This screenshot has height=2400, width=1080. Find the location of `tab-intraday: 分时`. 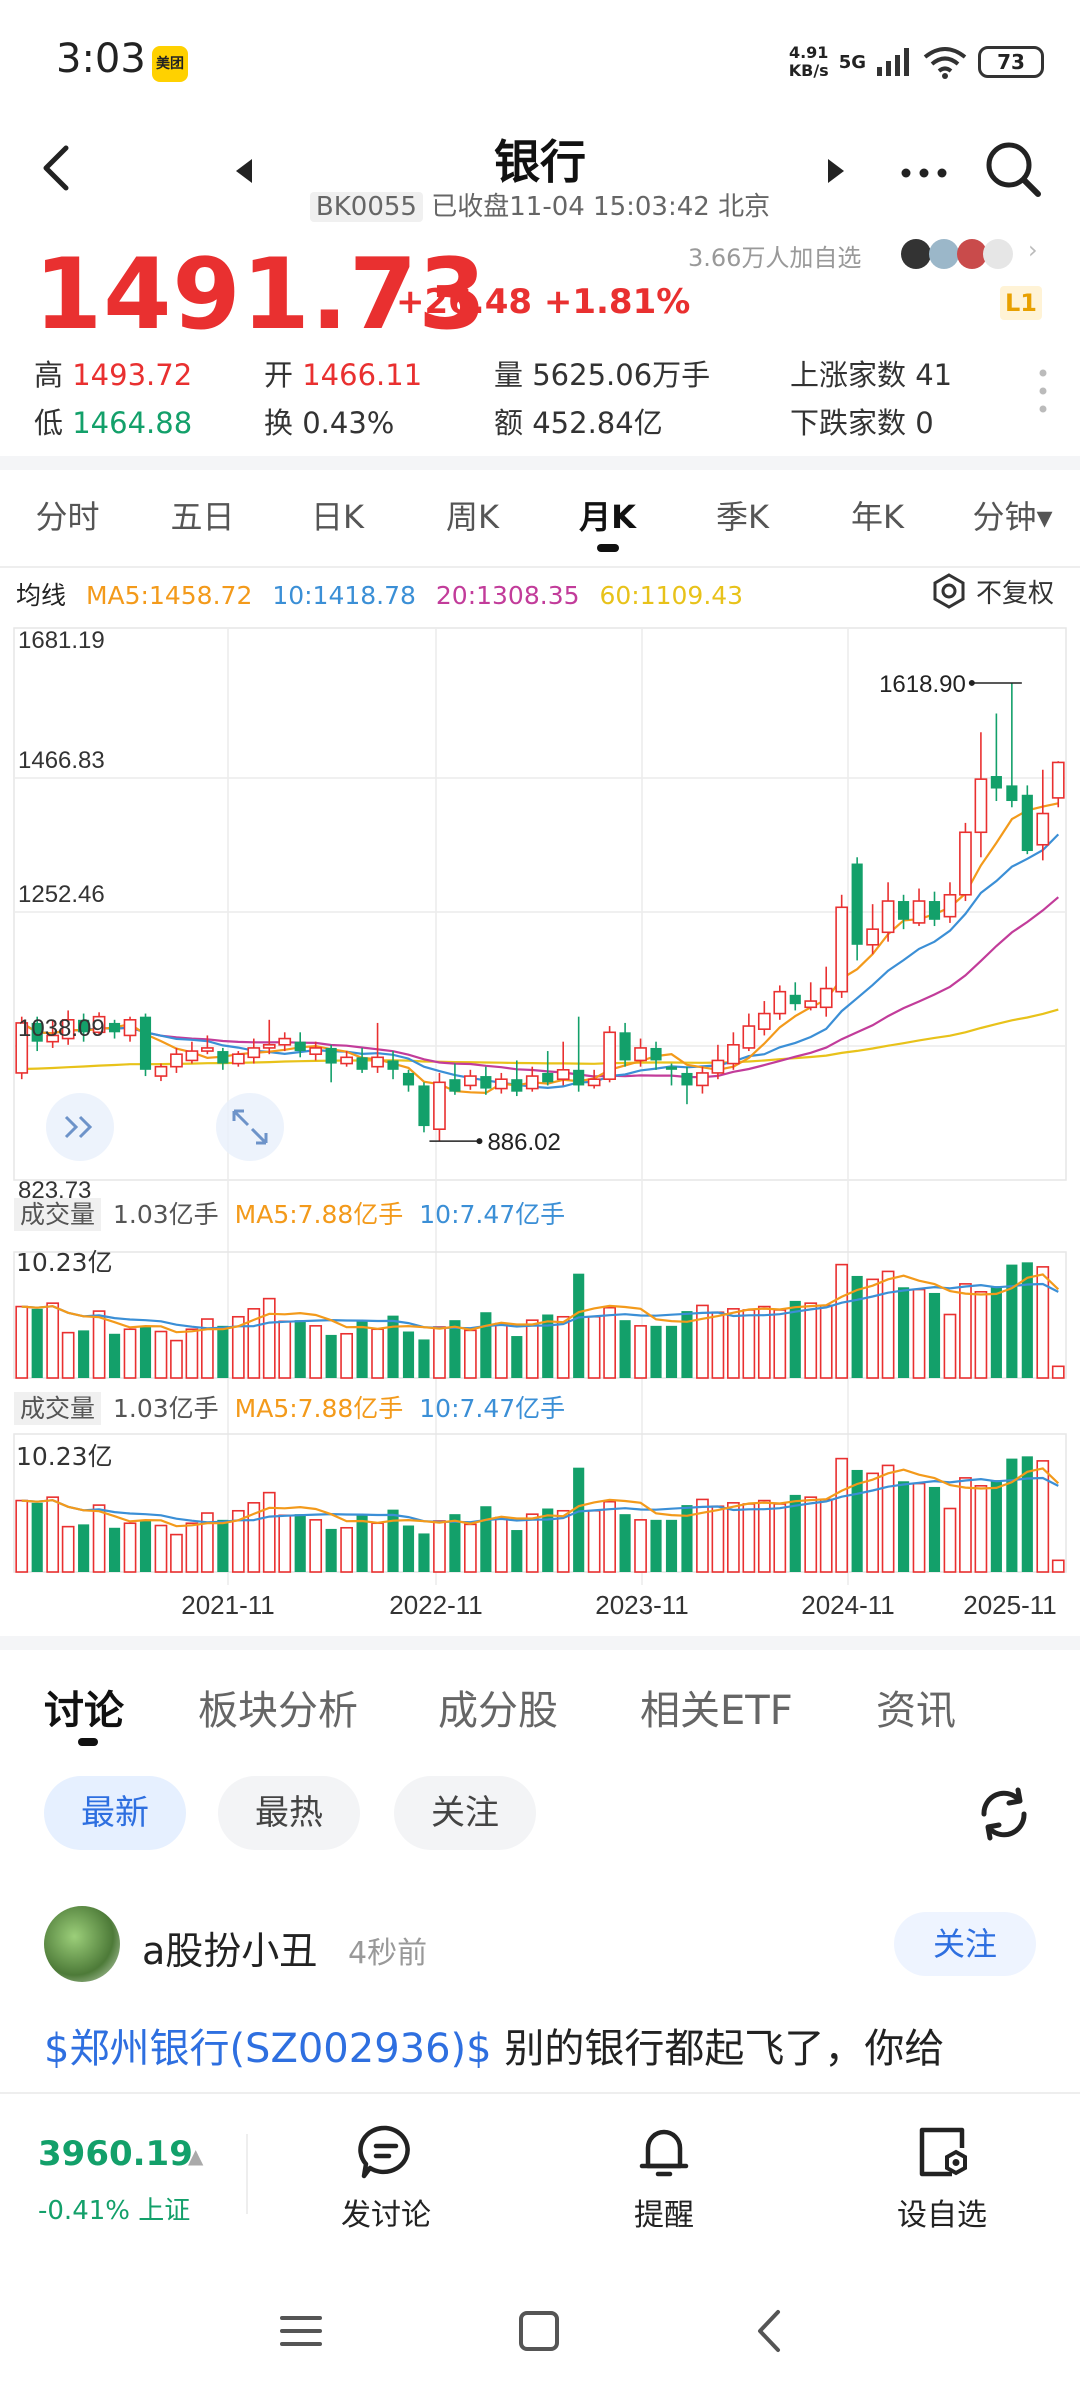

tab-intraday: 分时 is located at coordinates (67, 517).